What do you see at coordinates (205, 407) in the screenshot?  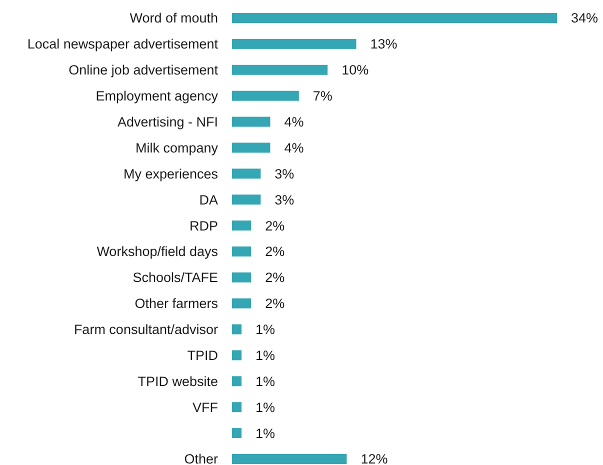 I see `y-tick-label: VFF` at bounding box center [205, 407].